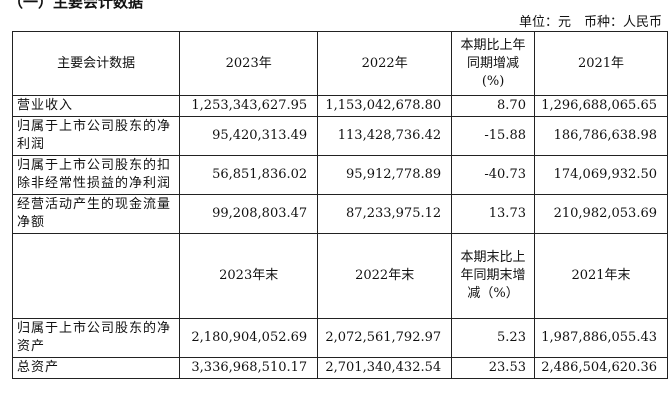 This screenshot has height=412, width=672. What do you see at coordinates (249, 106) in the screenshot?
I see `value-cell: 1,253,343,627.95` at bounding box center [249, 106].